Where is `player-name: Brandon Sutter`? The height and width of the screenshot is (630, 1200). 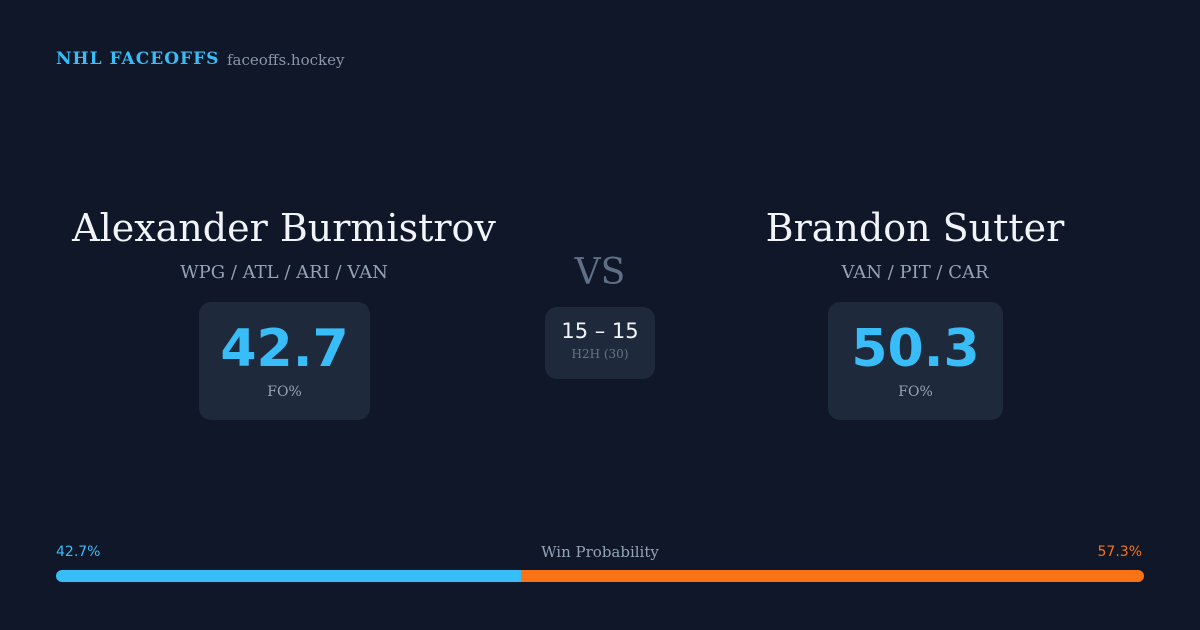
player-name: Brandon Sutter is located at coordinates (915, 228).